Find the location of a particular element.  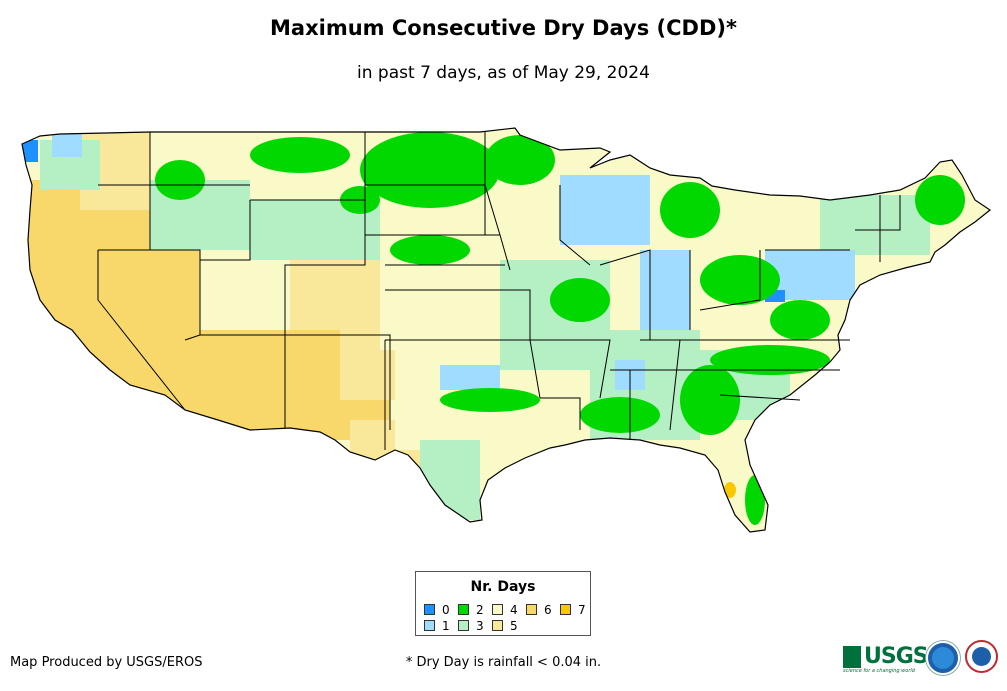

usgs-logo: USGS is located at coordinates (886, 656).